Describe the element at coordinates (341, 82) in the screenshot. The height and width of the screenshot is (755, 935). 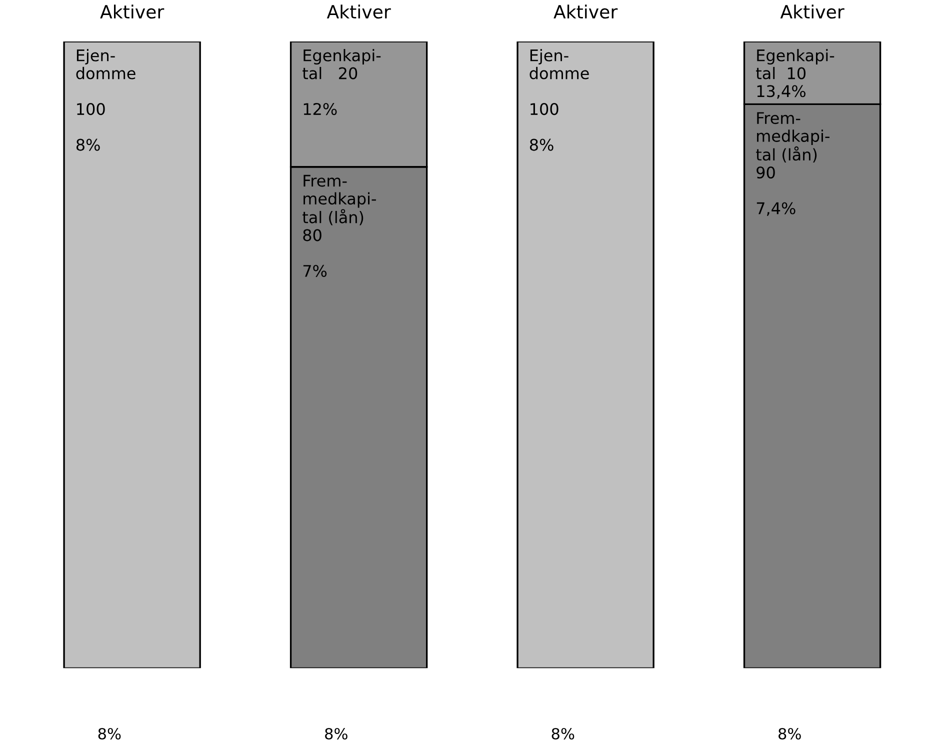
I see `text: Egenkapi- tal 20 12%` at that location.